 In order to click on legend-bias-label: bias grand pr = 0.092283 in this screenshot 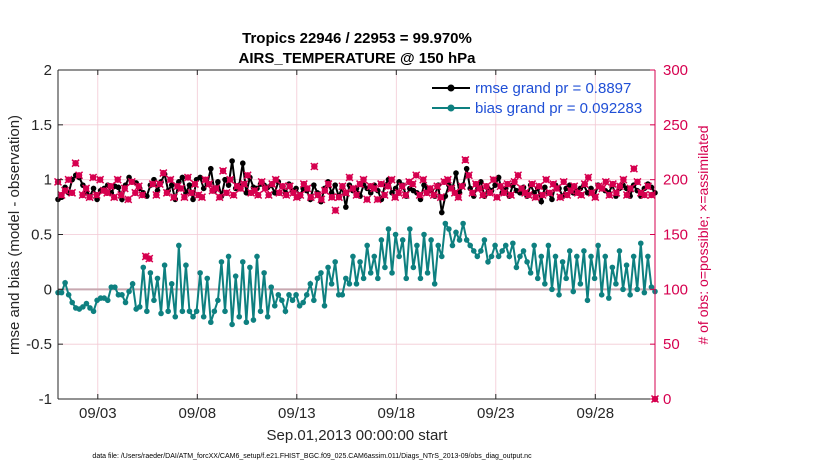, I will do `click(558, 108)`.